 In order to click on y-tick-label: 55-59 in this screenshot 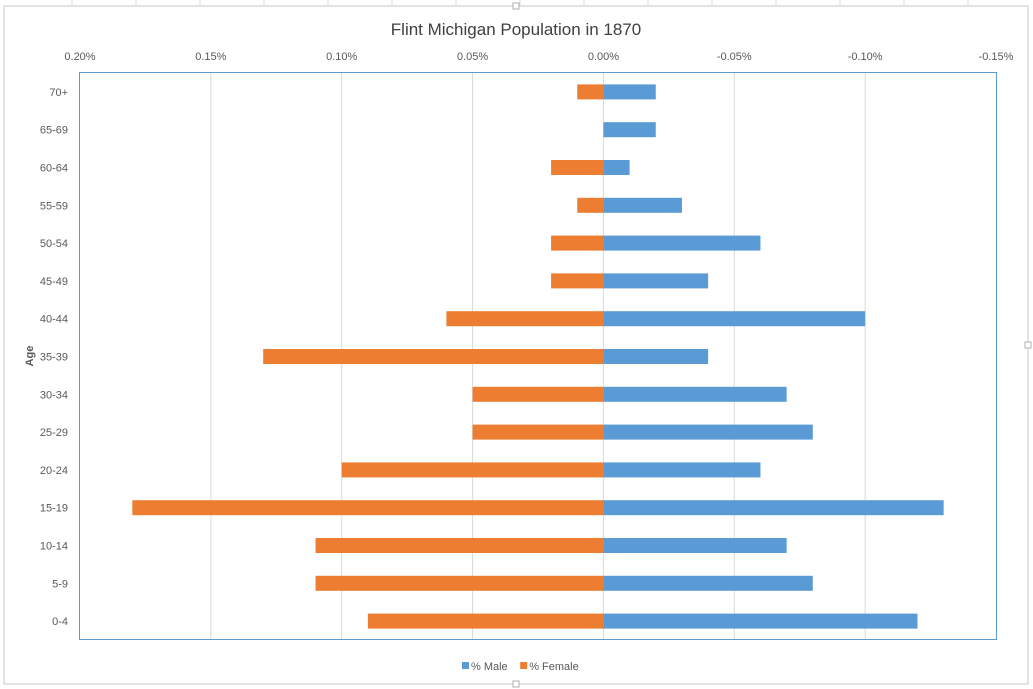, I will do `click(54, 206)`.